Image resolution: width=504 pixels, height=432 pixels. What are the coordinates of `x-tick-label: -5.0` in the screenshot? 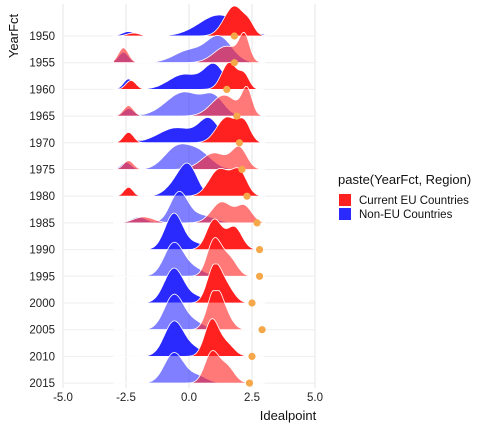 It's located at (63, 398).